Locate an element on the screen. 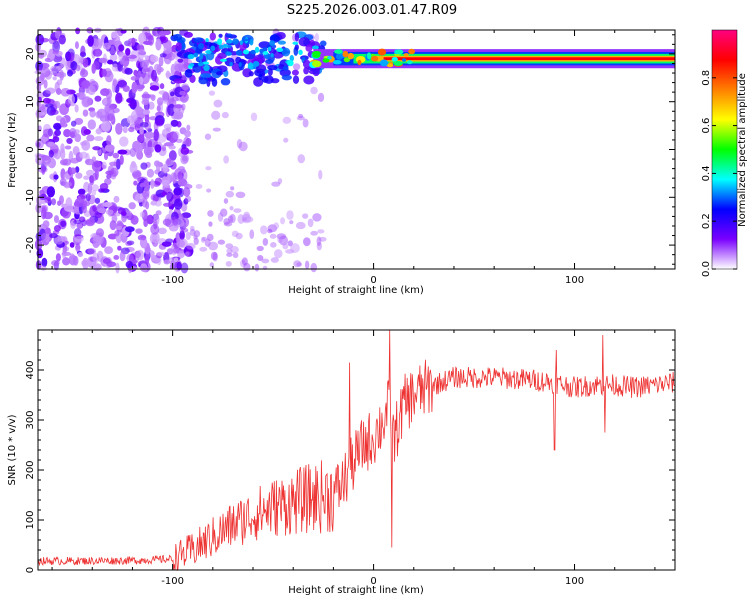  spectrogram-y-tick-label: -20 is located at coordinates (30, 245).